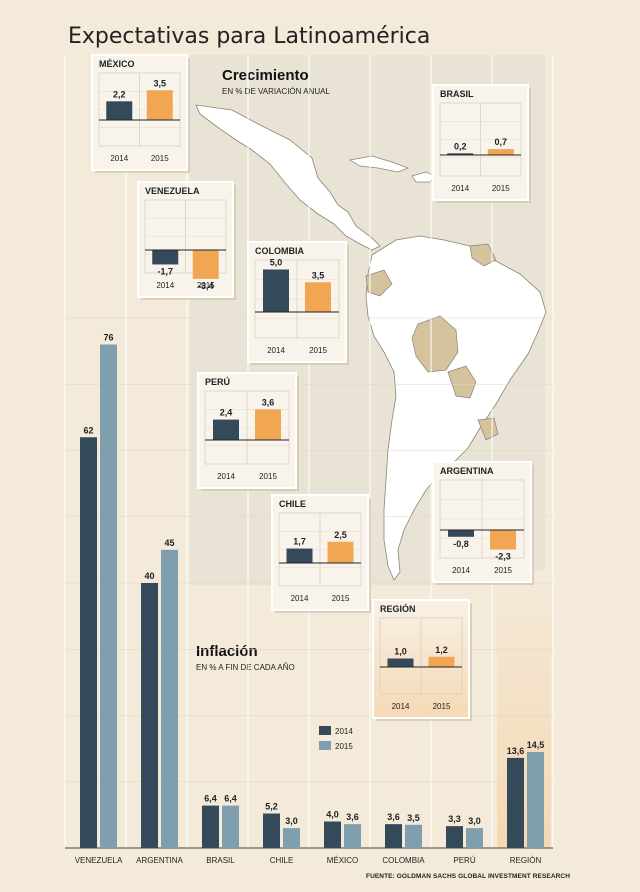 This screenshot has height=892, width=640. What do you see at coordinates (108, 338) in the screenshot?
I see `inflation-value-label: 76` at bounding box center [108, 338].